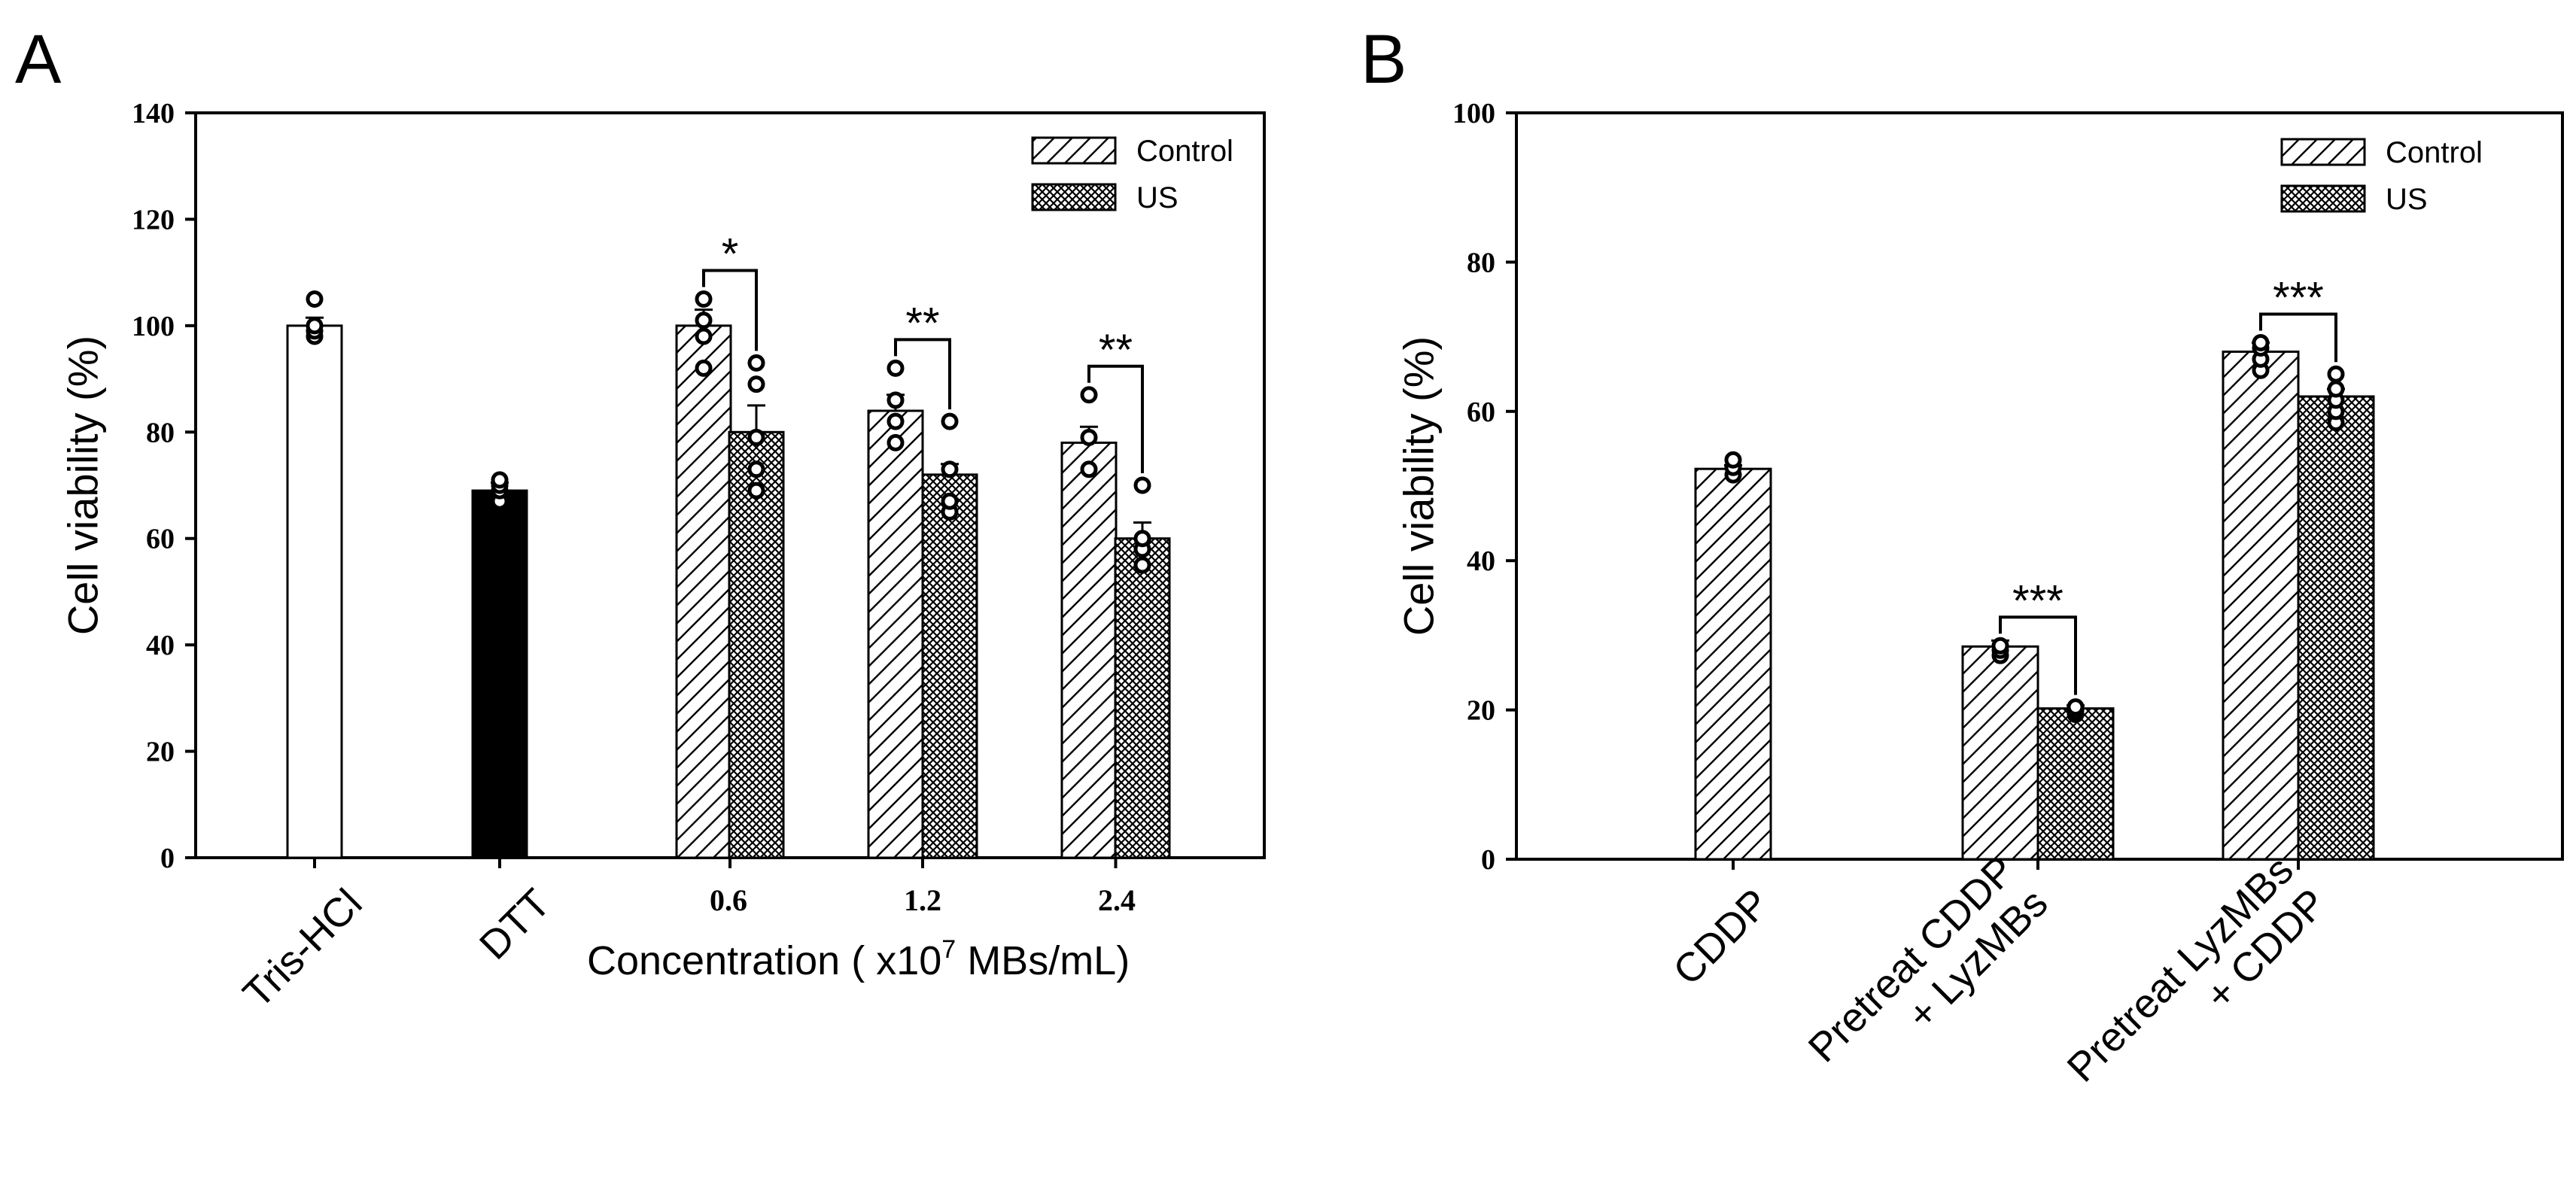 The image size is (2576, 1185). What do you see at coordinates (1157, 197) in the screenshot?
I see `panel-a-legend-label: US` at bounding box center [1157, 197].